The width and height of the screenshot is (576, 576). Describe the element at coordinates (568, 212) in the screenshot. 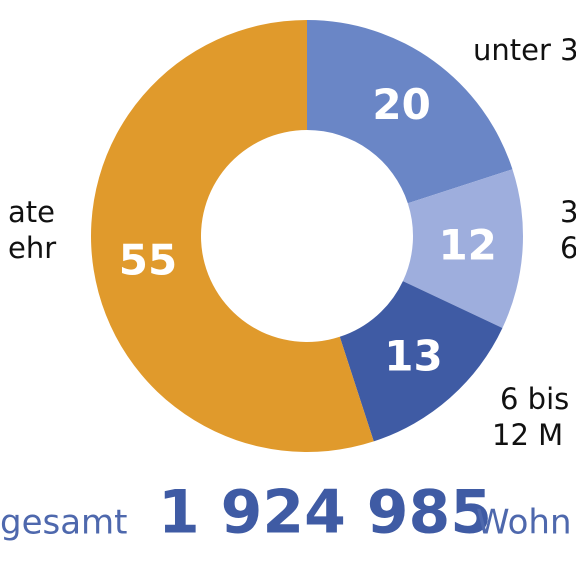

I see `category-label: 3` at that location.